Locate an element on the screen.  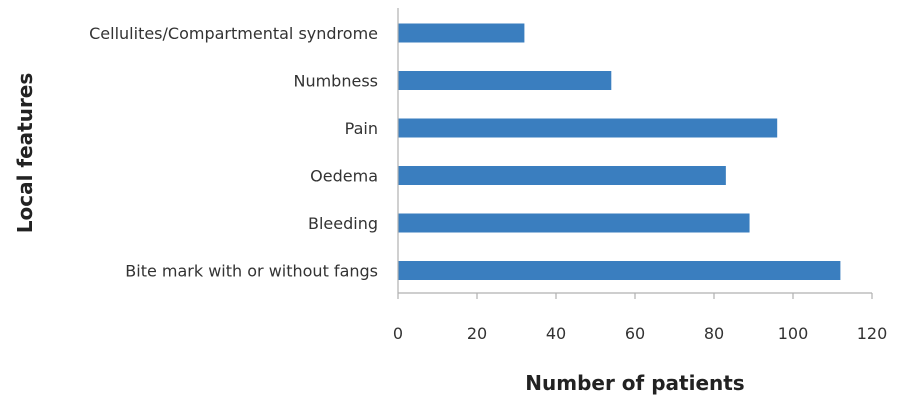
category-label-1: Numbness is located at coordinates (335, 81).